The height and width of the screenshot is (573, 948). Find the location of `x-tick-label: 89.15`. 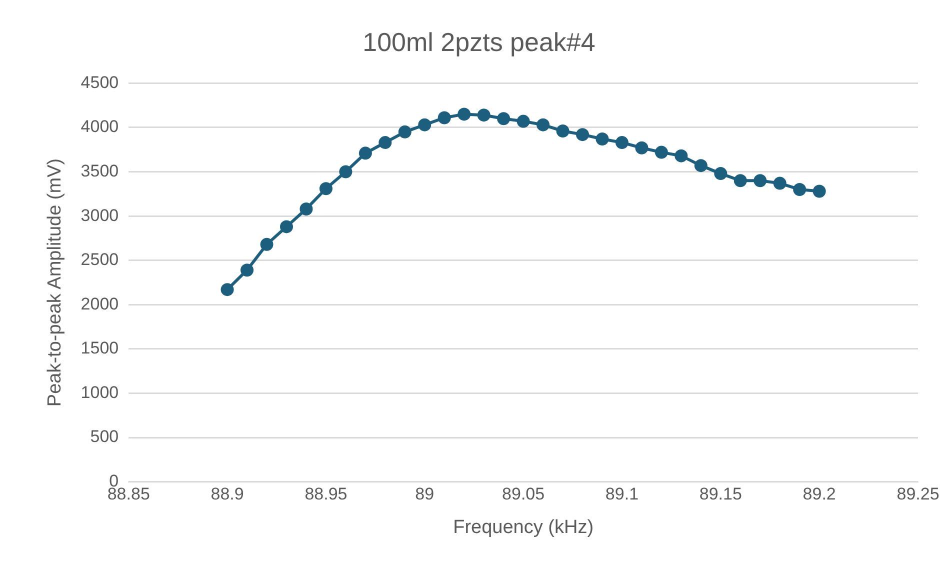

x-tick-label: 89.15 is located at coordinates (720, 494).